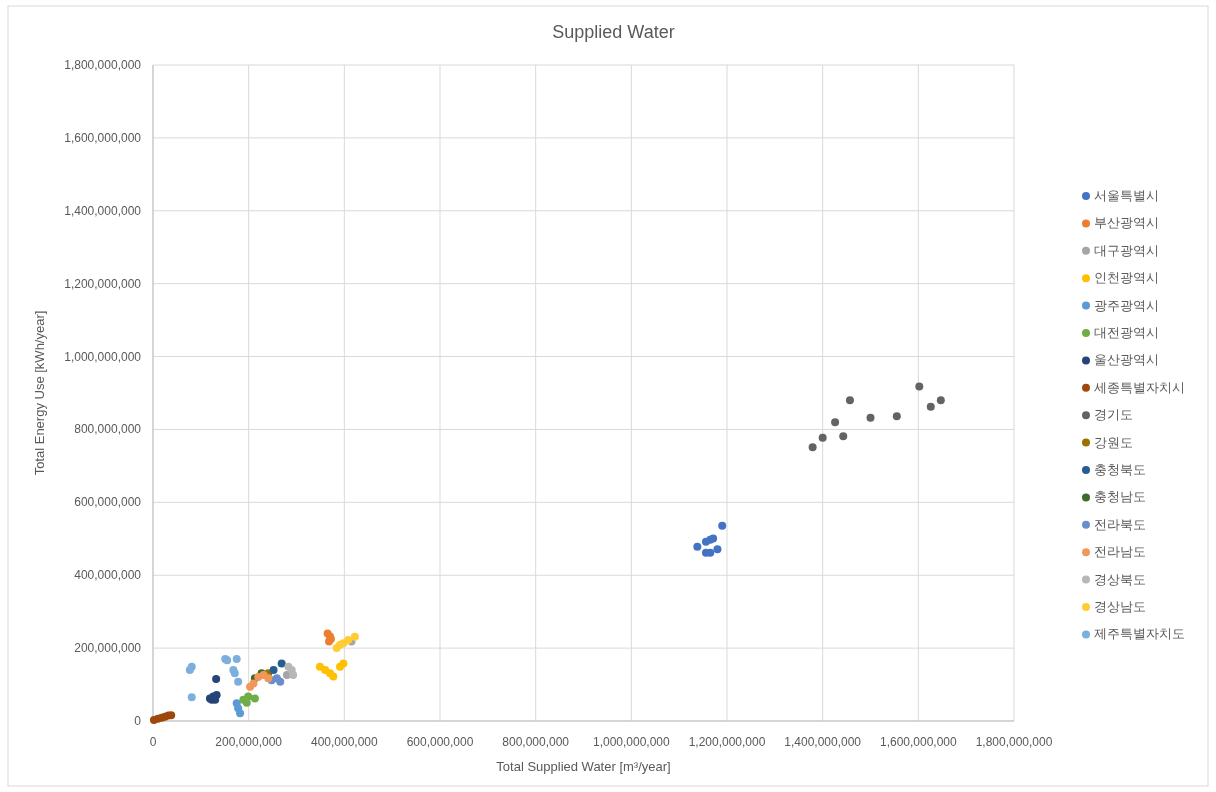 This screenshot has height=792, width=1216. I want to click on x-tick-label: 1,800,000,000, so click(1014, 742).